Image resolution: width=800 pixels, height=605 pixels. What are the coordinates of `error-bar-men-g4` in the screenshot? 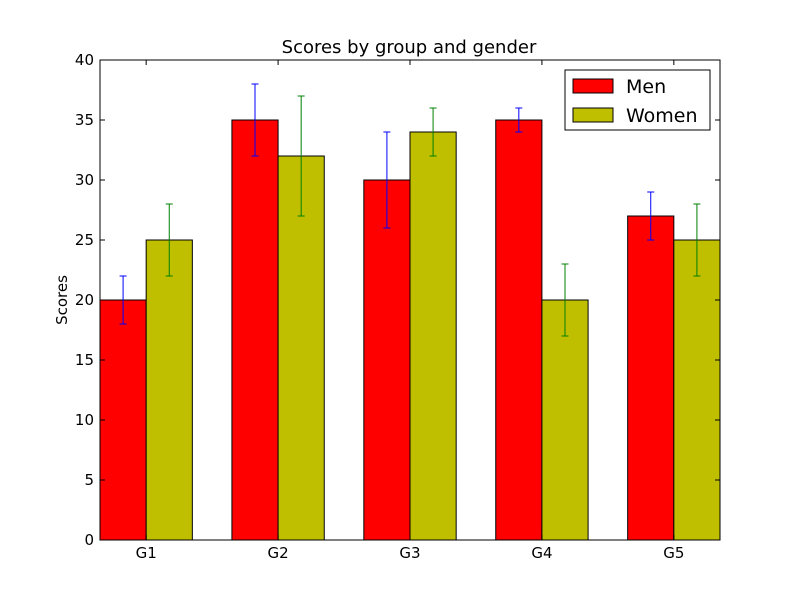 It's located at (519, 120).